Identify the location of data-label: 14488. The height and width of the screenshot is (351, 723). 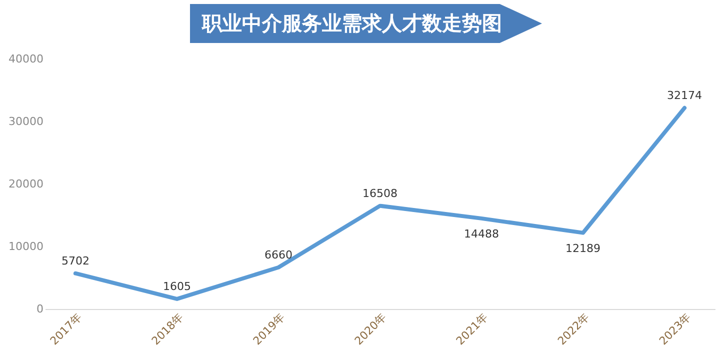
(482, 233).